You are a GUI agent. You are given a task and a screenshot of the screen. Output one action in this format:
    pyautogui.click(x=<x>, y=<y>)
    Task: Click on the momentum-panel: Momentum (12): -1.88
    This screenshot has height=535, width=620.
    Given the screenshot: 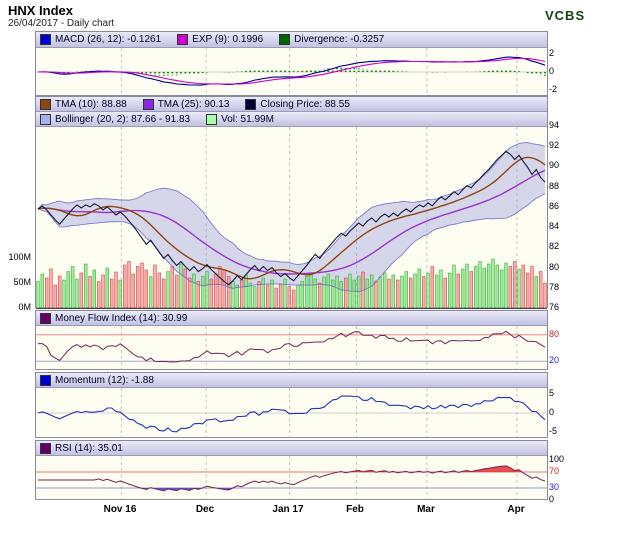 What is the action you would take?
    pyautogui.click(x=291, y=405)
    